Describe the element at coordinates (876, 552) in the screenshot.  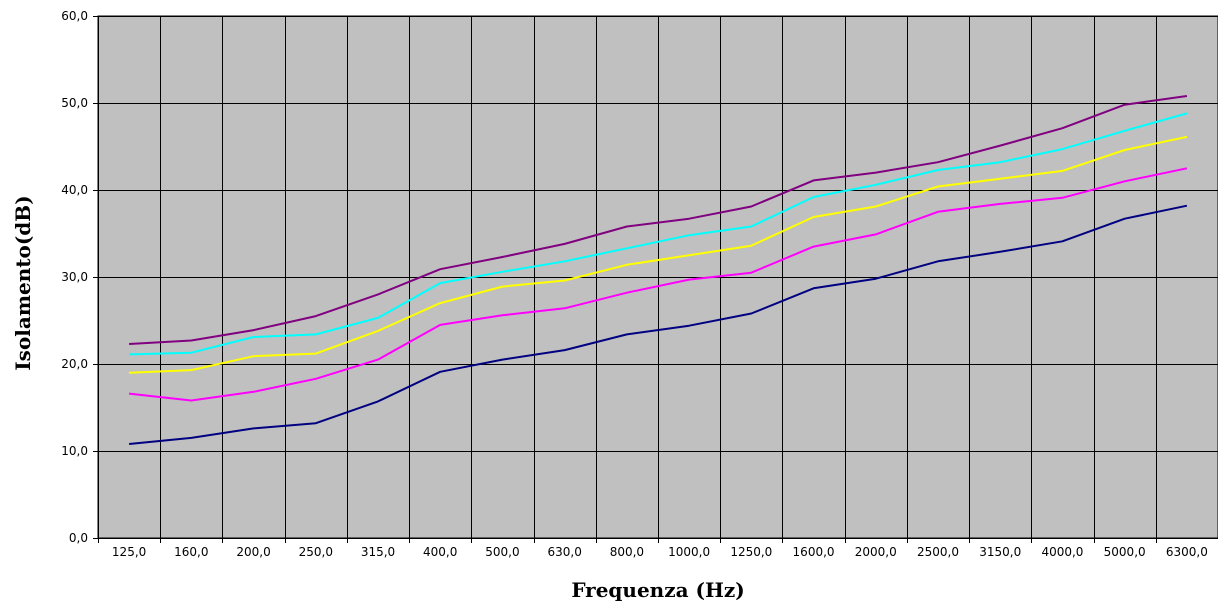
I see `x-tick-label: 2000,0` at that location.